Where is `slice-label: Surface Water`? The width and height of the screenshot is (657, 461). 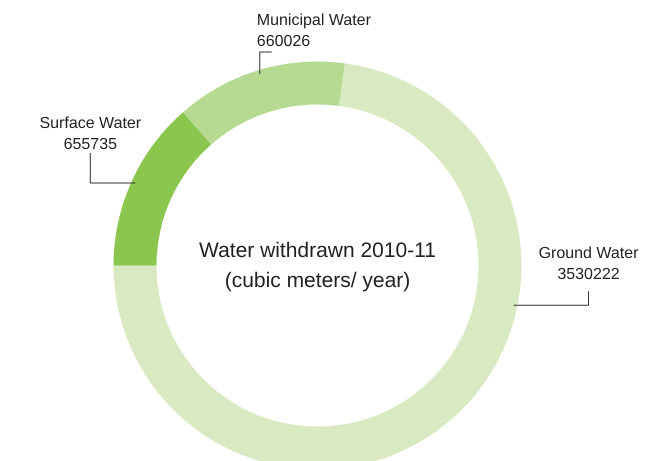 slice-label: Surface Water is located at coordinates (90, 123).